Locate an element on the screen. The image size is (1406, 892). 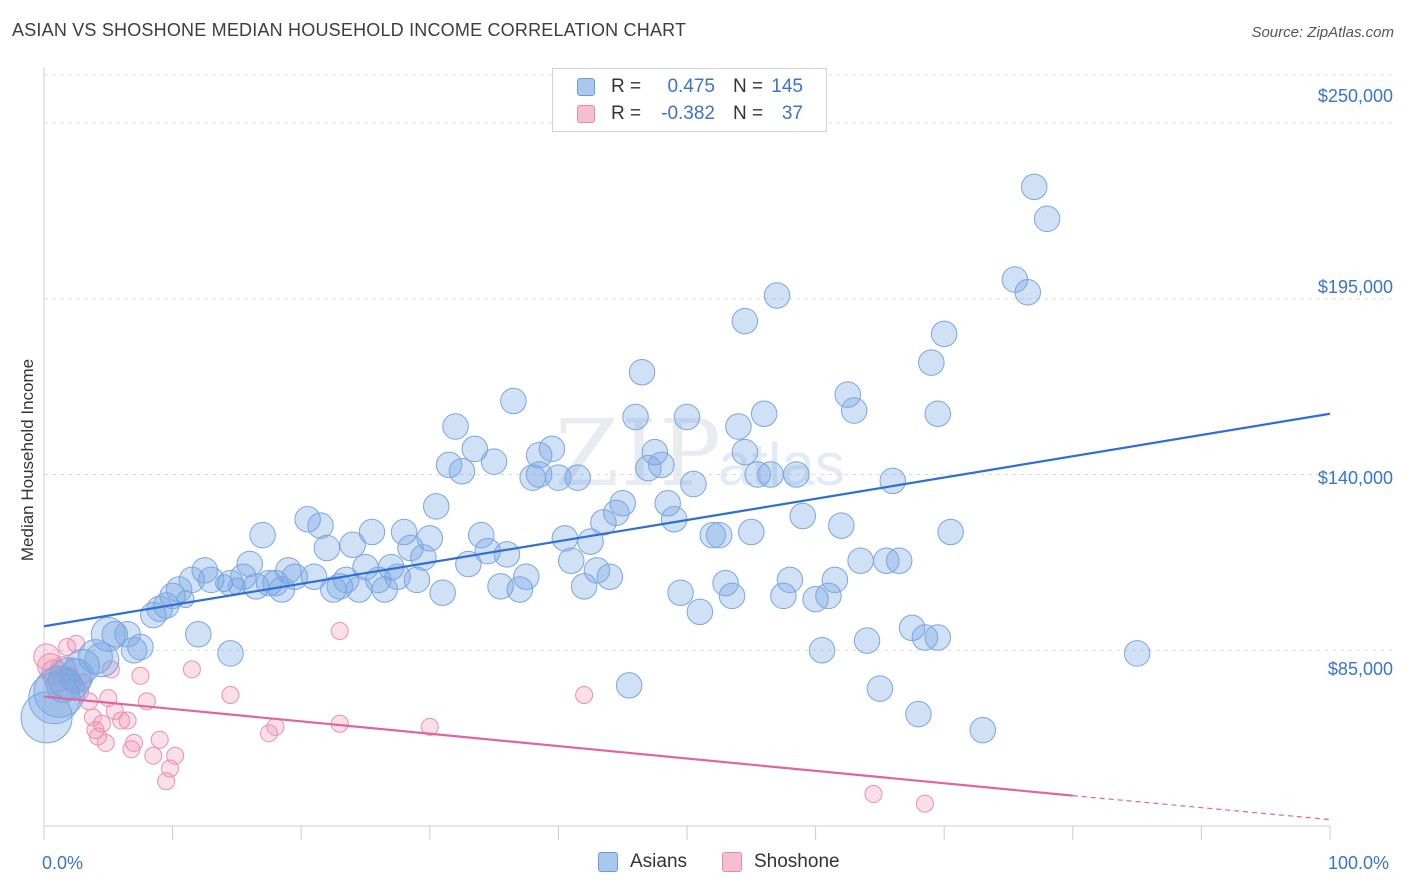
correlation-legend: R = 0.475 N = 145 R = -0.382 N = 37 is located at coordinates (689, 100).